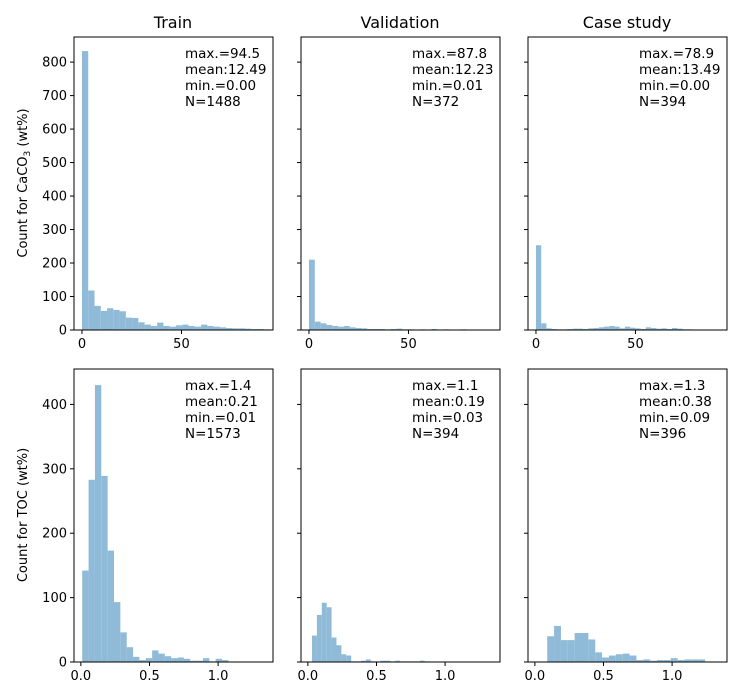 Image resolution: width=750 pixels, height=700 pixels. What do you see at coordinates (675, 402) in the screenshot?
I see `stats-annotation-line: mean:0.38` at bounding box center [675, 402].